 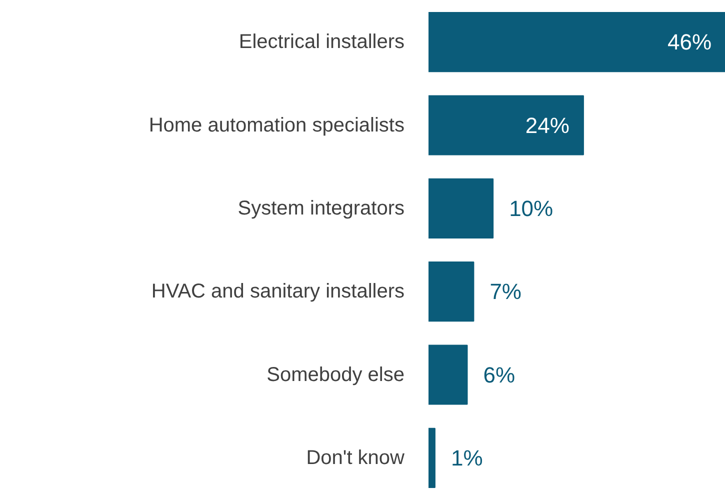 I want to click on data-label: 24%, so click(x=547, y=125).